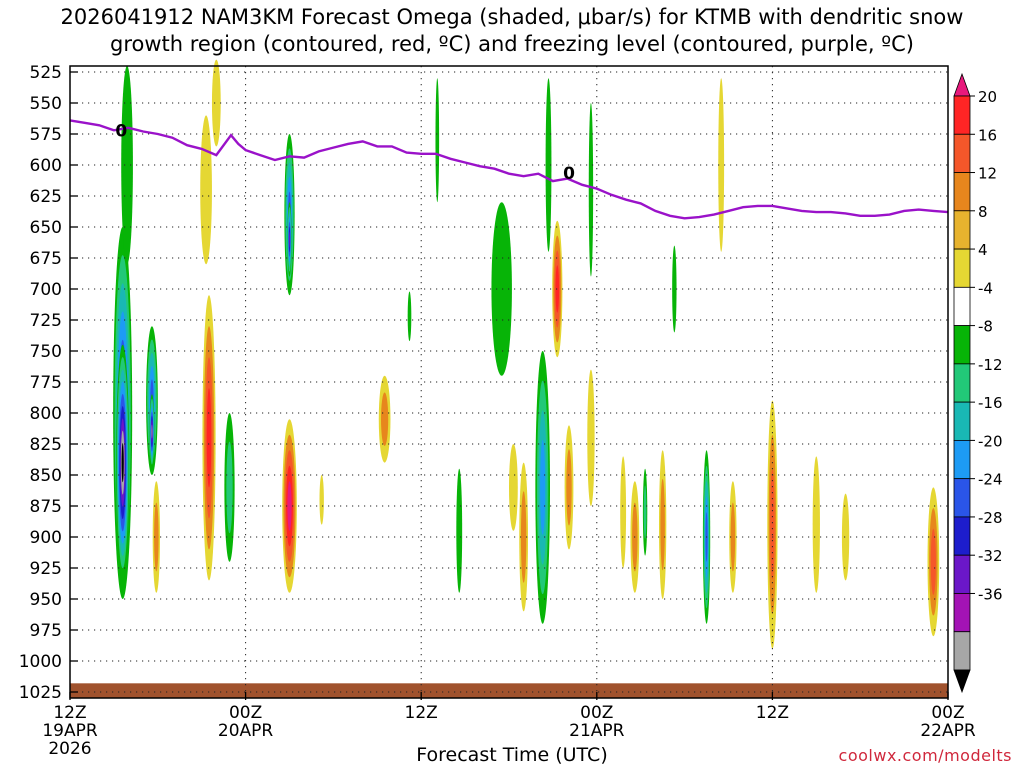 The image size is (1024, 768). I want to click on y-tick-label: 900, so click(46, 538).